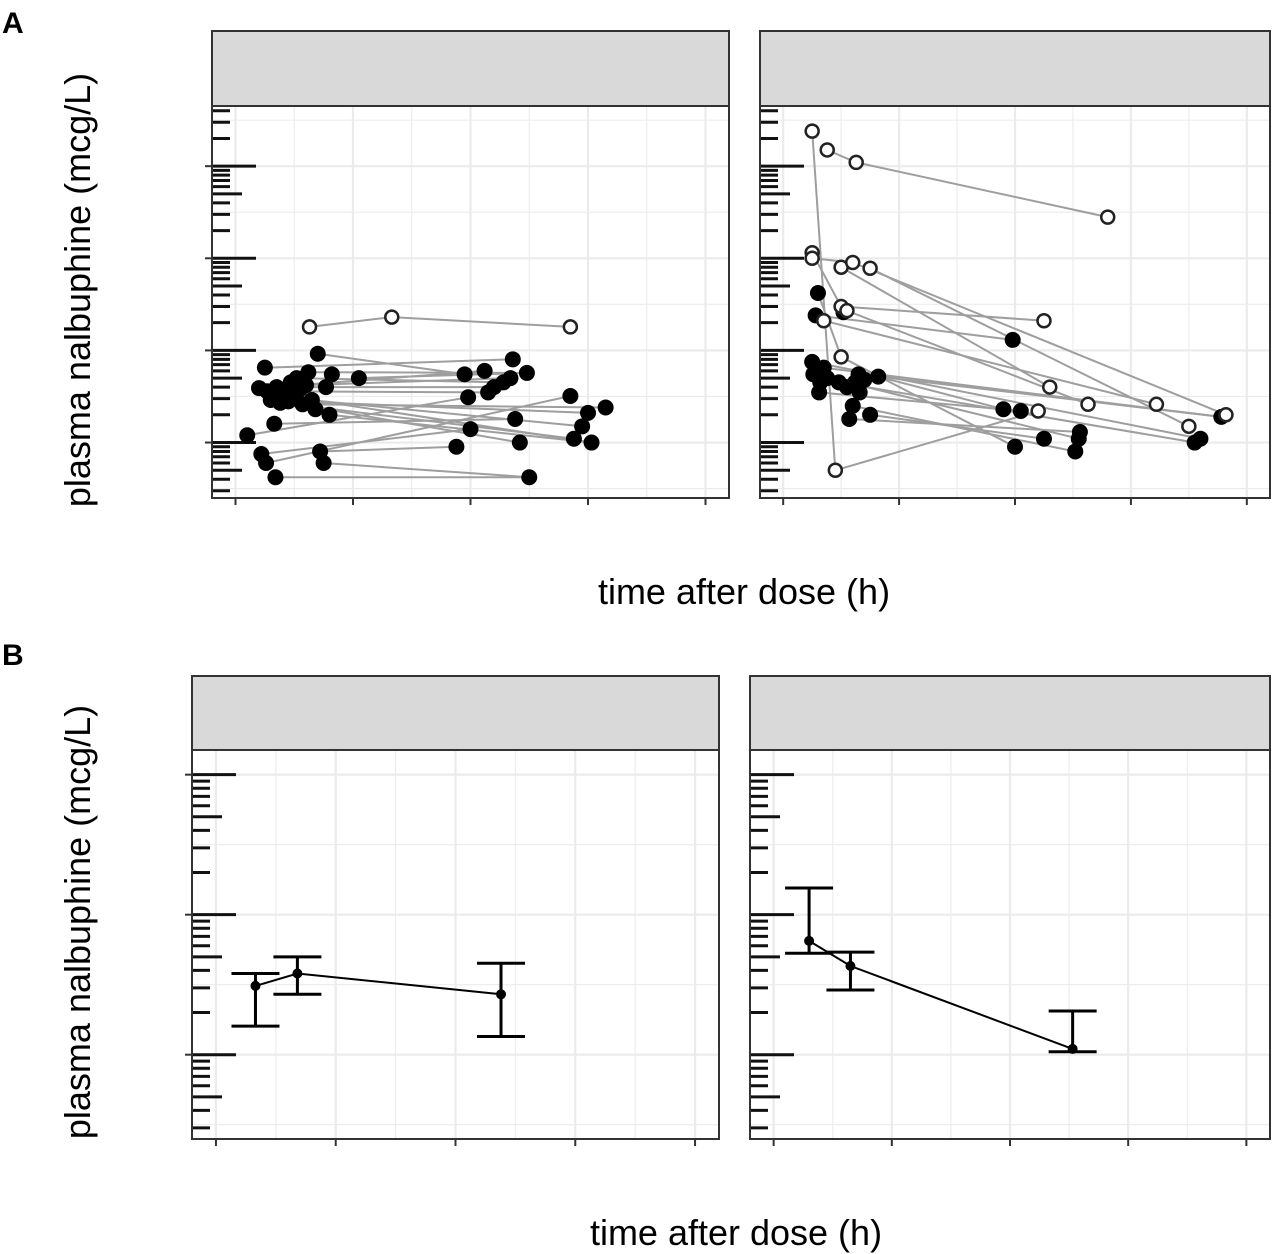  Describe the element at coordinates (736, 1232) in the screenshot. I see `panel-b-x-axis-title: time after dose (h)` at that location.